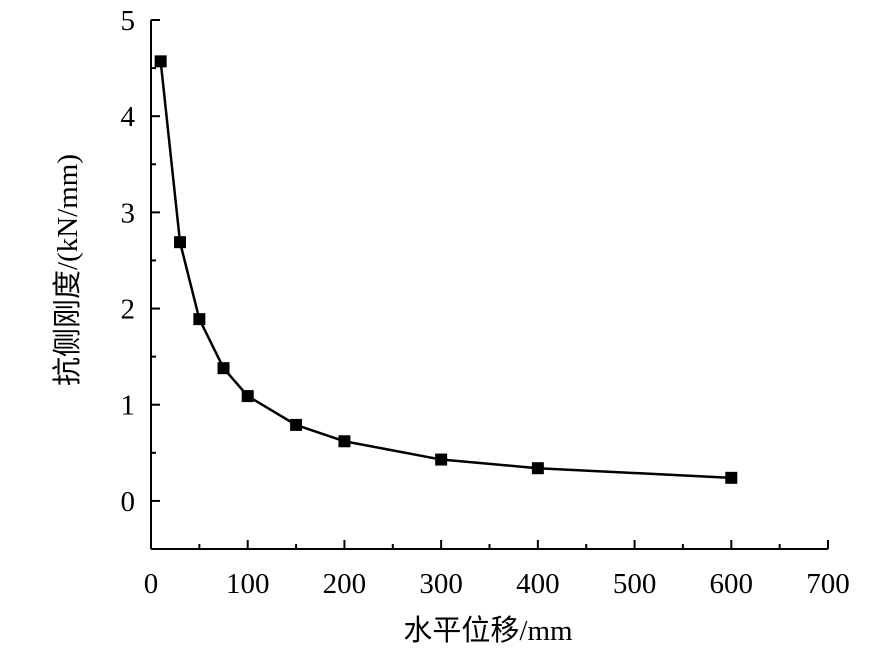  What do you see at coordinates (441, 584) in the screenshot?
I see `x-tick-label: 300` at bounding box center [441, 584].